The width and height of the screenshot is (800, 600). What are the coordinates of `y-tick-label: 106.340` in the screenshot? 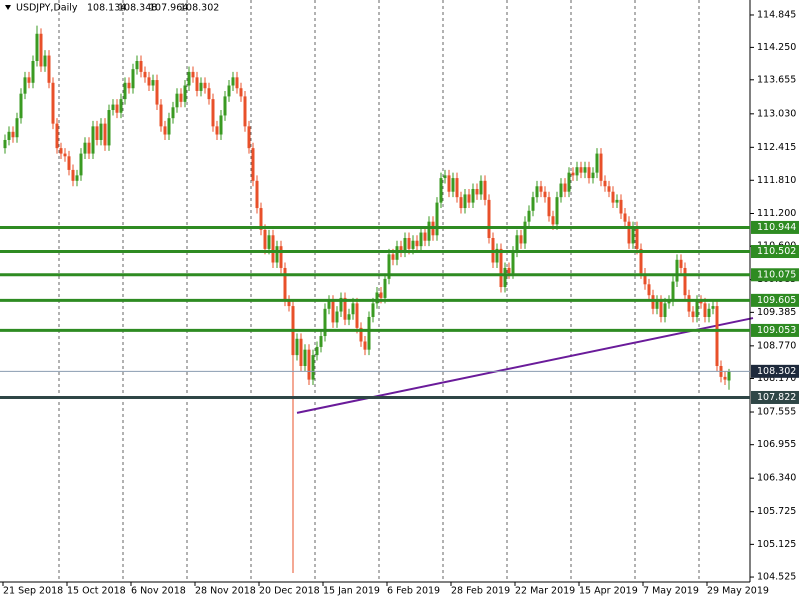 It's located at (776, 478).